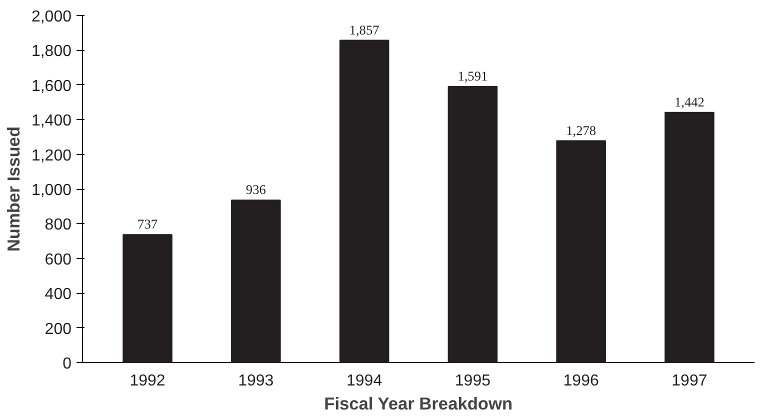 Image resolution: width=774 pixels, height=416 pixels. I want to click on data-label: 936, so click(256, 190).